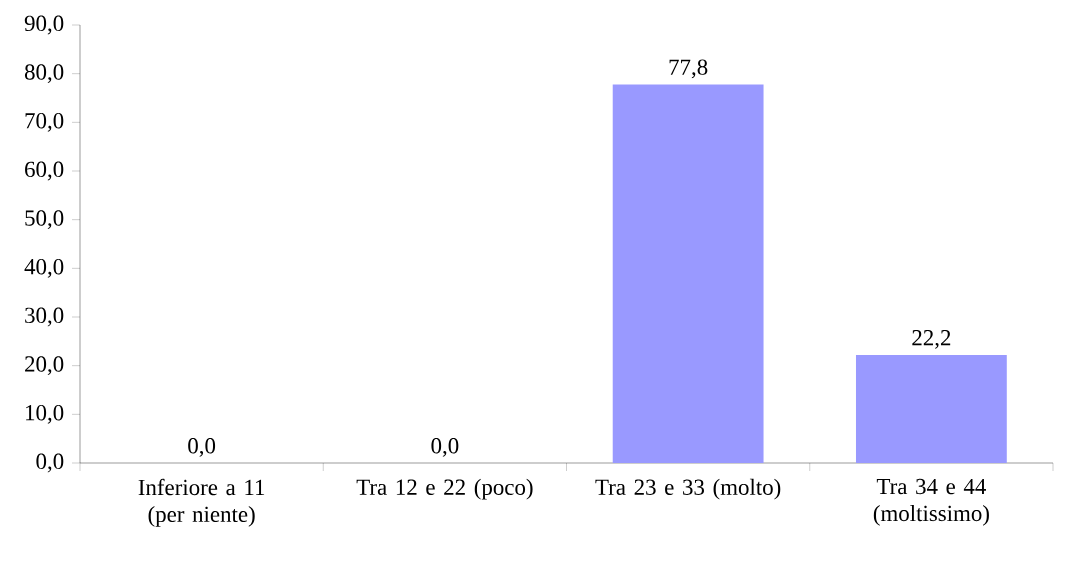 The image size is (1073, 576). What do you see at coordinates (201, 502) in the screenshot?
I see `x-tick-label: Inferiore a 11 (per niente)` at bounding box center [201, 502].